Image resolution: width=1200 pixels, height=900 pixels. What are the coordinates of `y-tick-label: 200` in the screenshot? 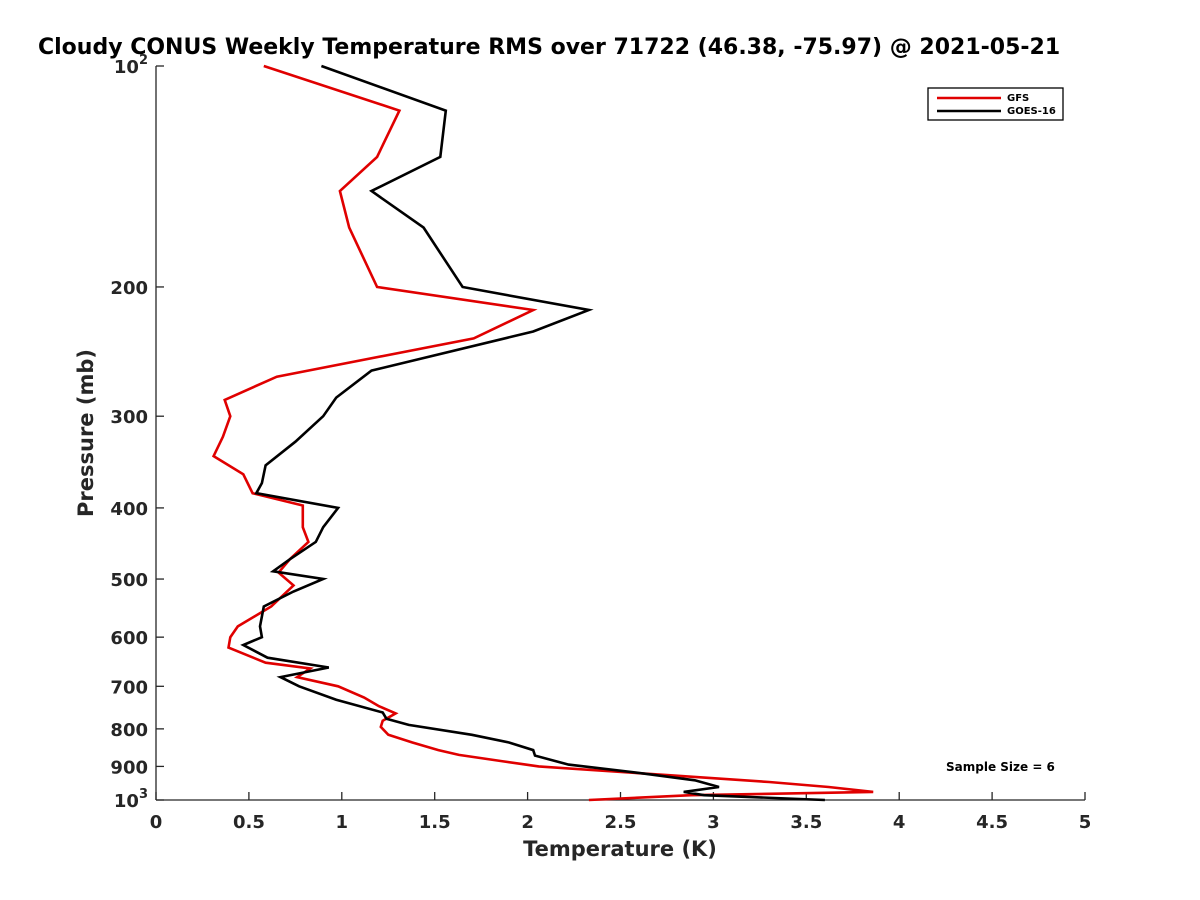 It's located at (129, 288).